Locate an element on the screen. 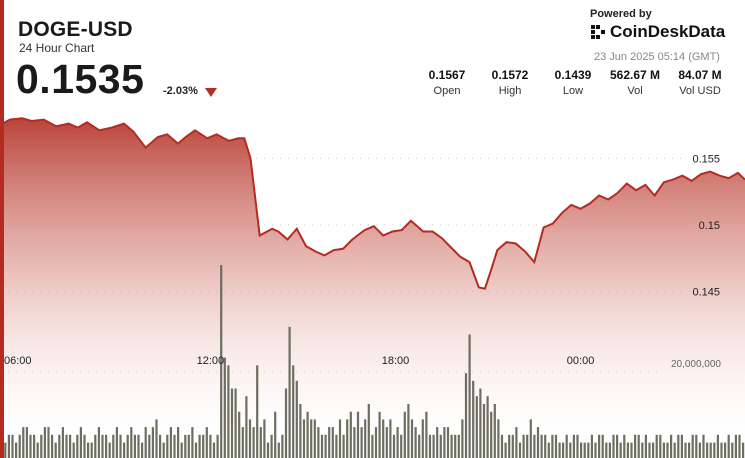 The image size is (745, 458). stat-high: 0.1572 High is located at coordinates (510, 82).